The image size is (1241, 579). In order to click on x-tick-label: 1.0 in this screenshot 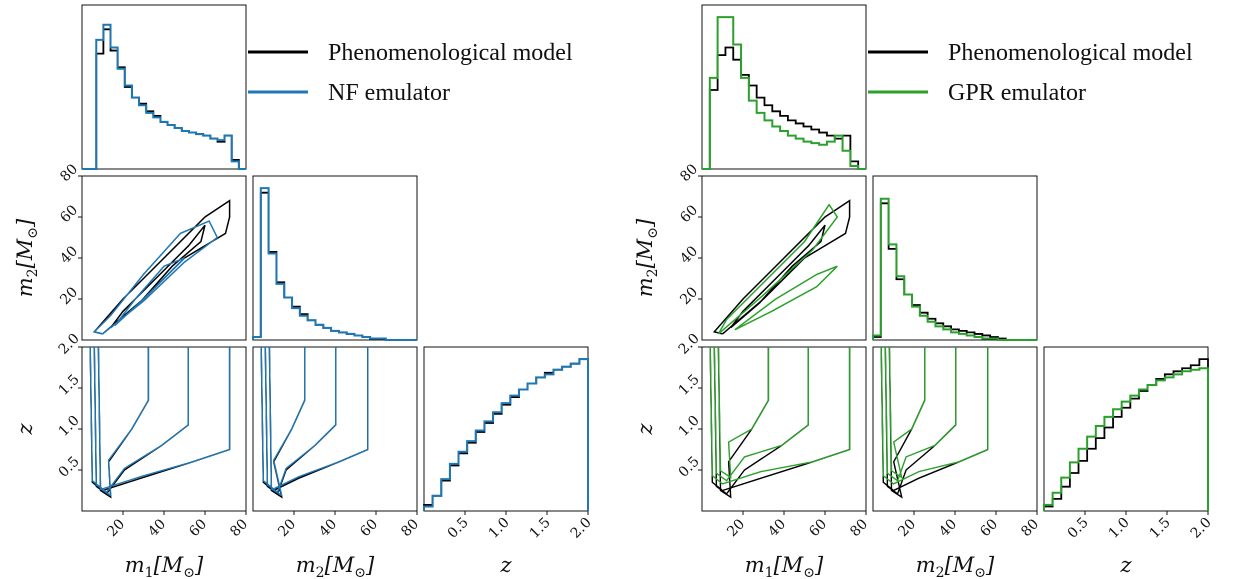, I will do `click(1119, 528)`.